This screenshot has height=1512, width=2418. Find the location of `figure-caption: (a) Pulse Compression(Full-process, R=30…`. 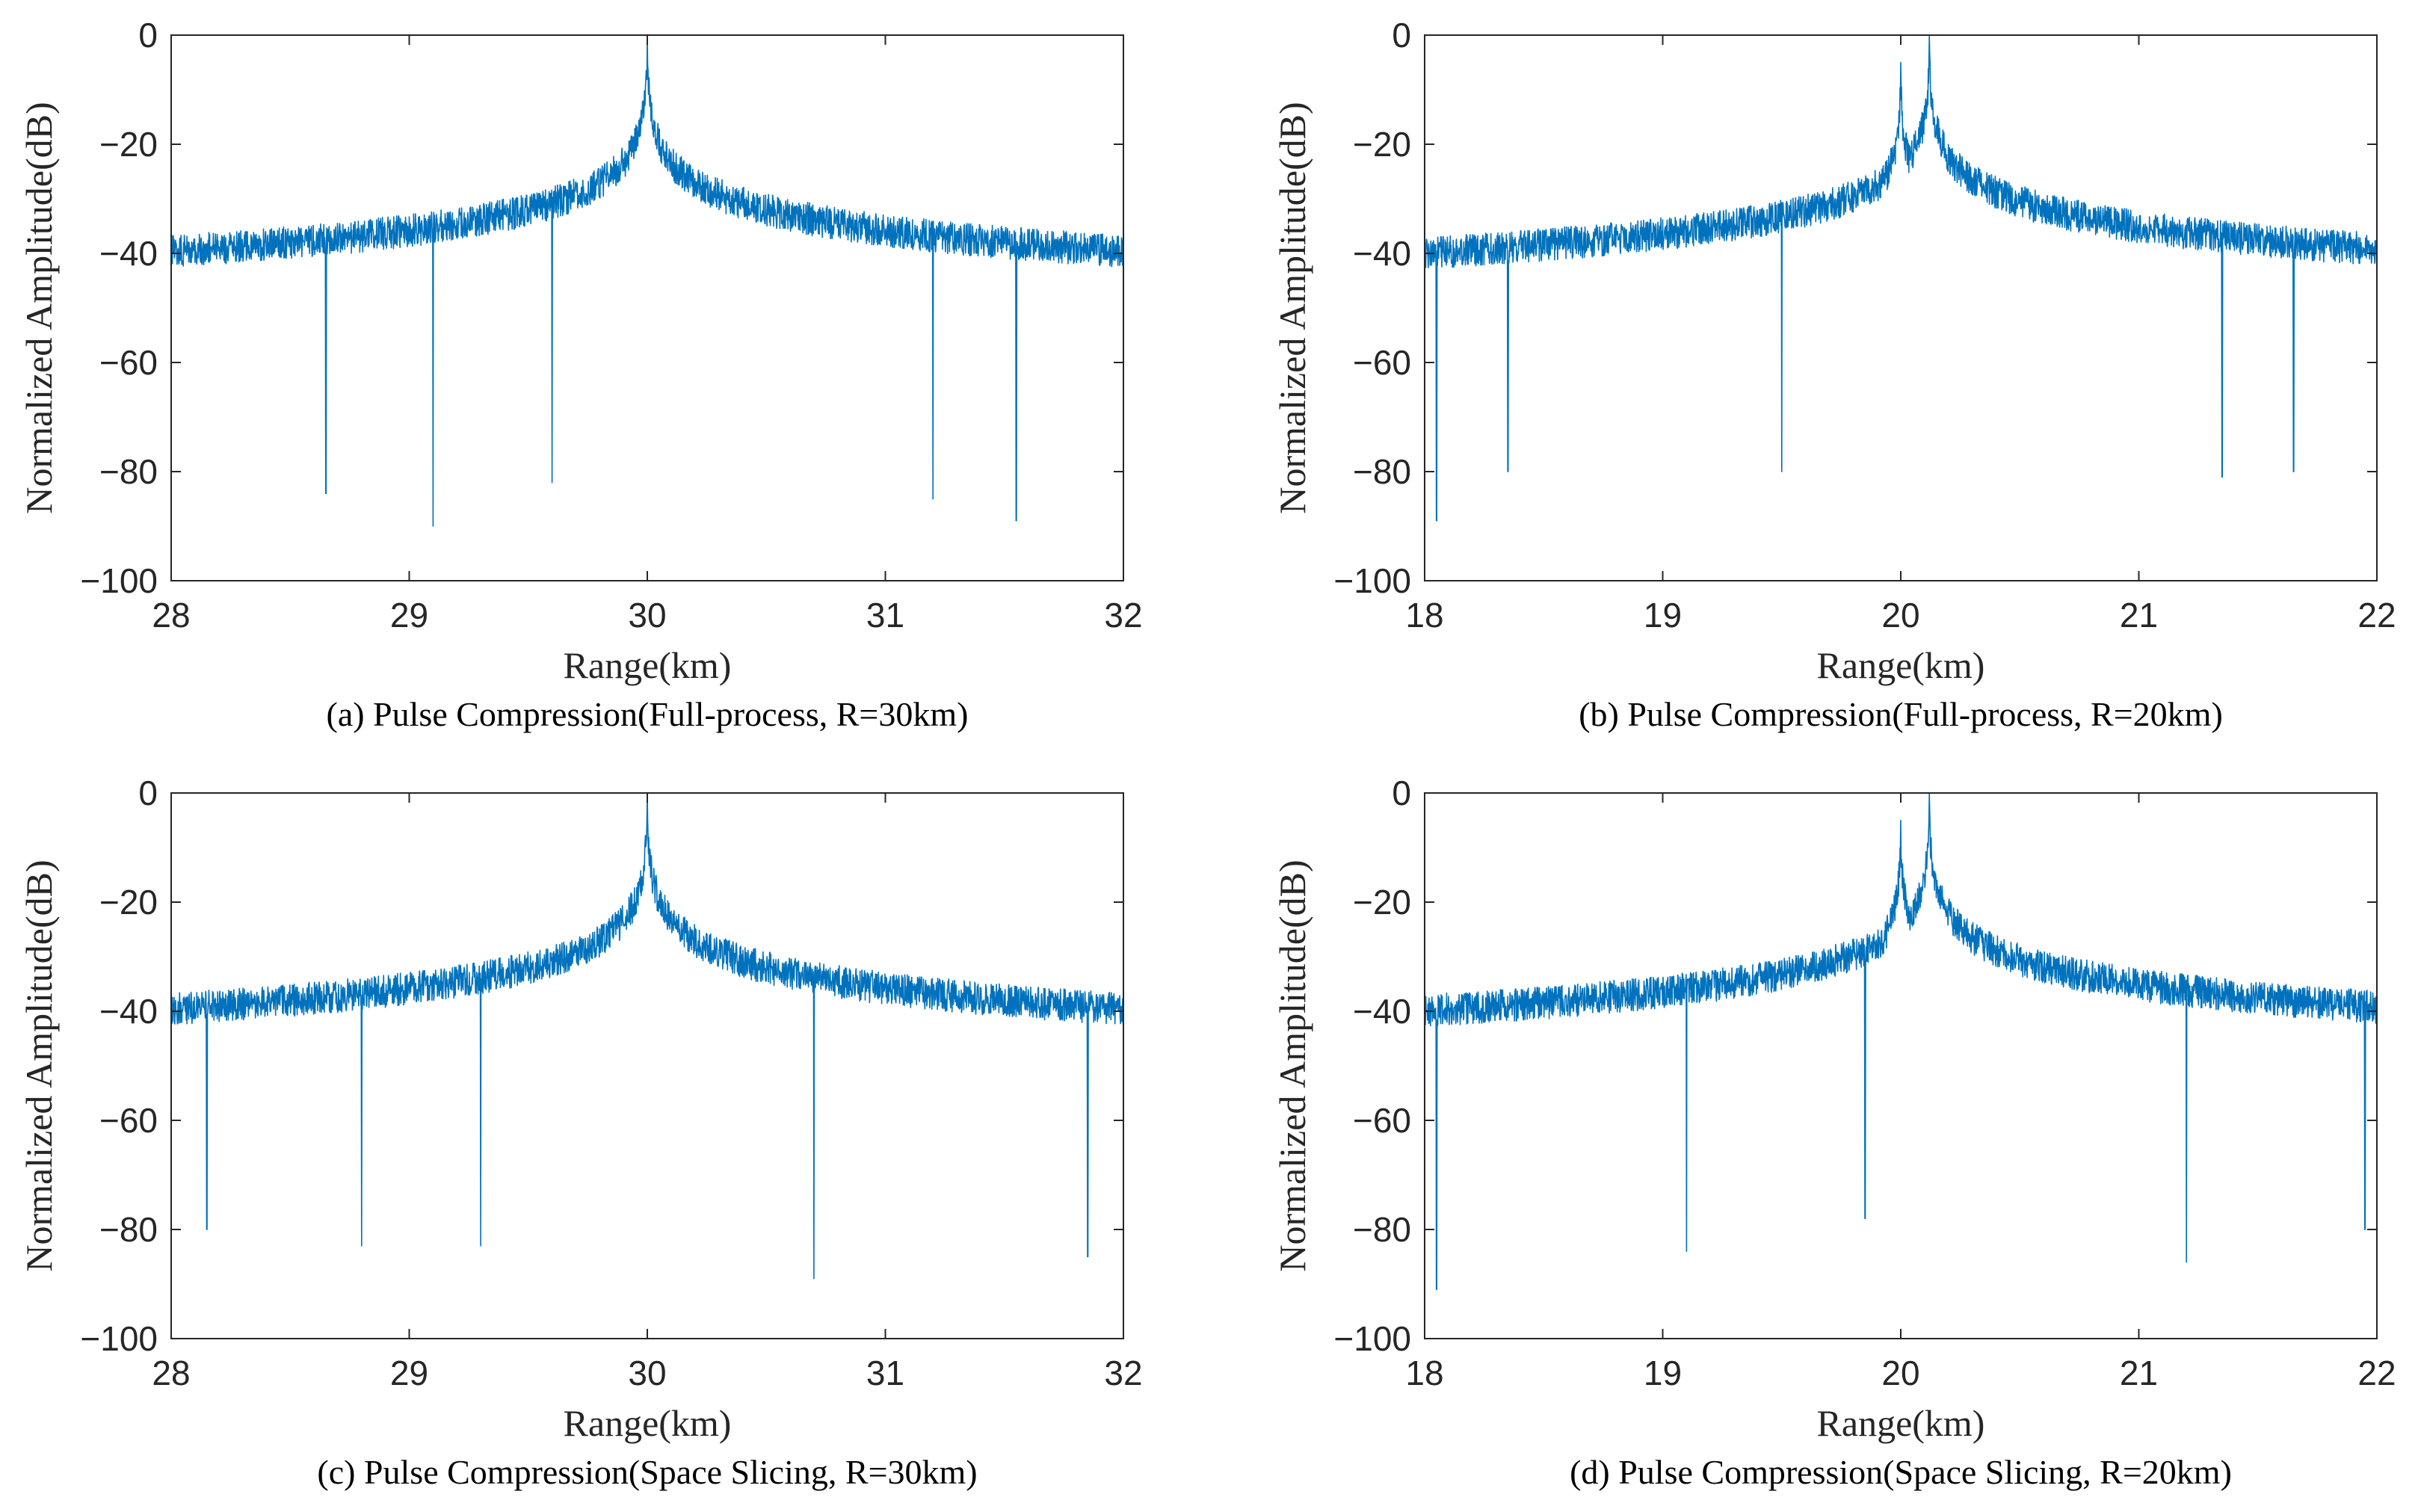

figure-caption: (a) Pulse Compression(Full-process, R=30… is located at coordinates (648, 714).